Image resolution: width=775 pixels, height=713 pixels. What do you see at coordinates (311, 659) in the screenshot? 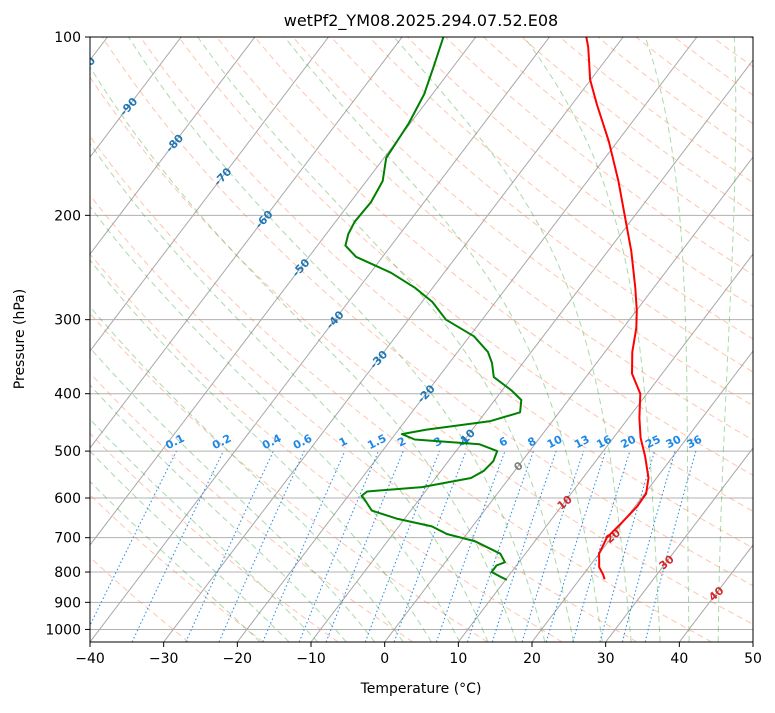
I see `x-tick-label: −10` at bounding box center [311, 659].